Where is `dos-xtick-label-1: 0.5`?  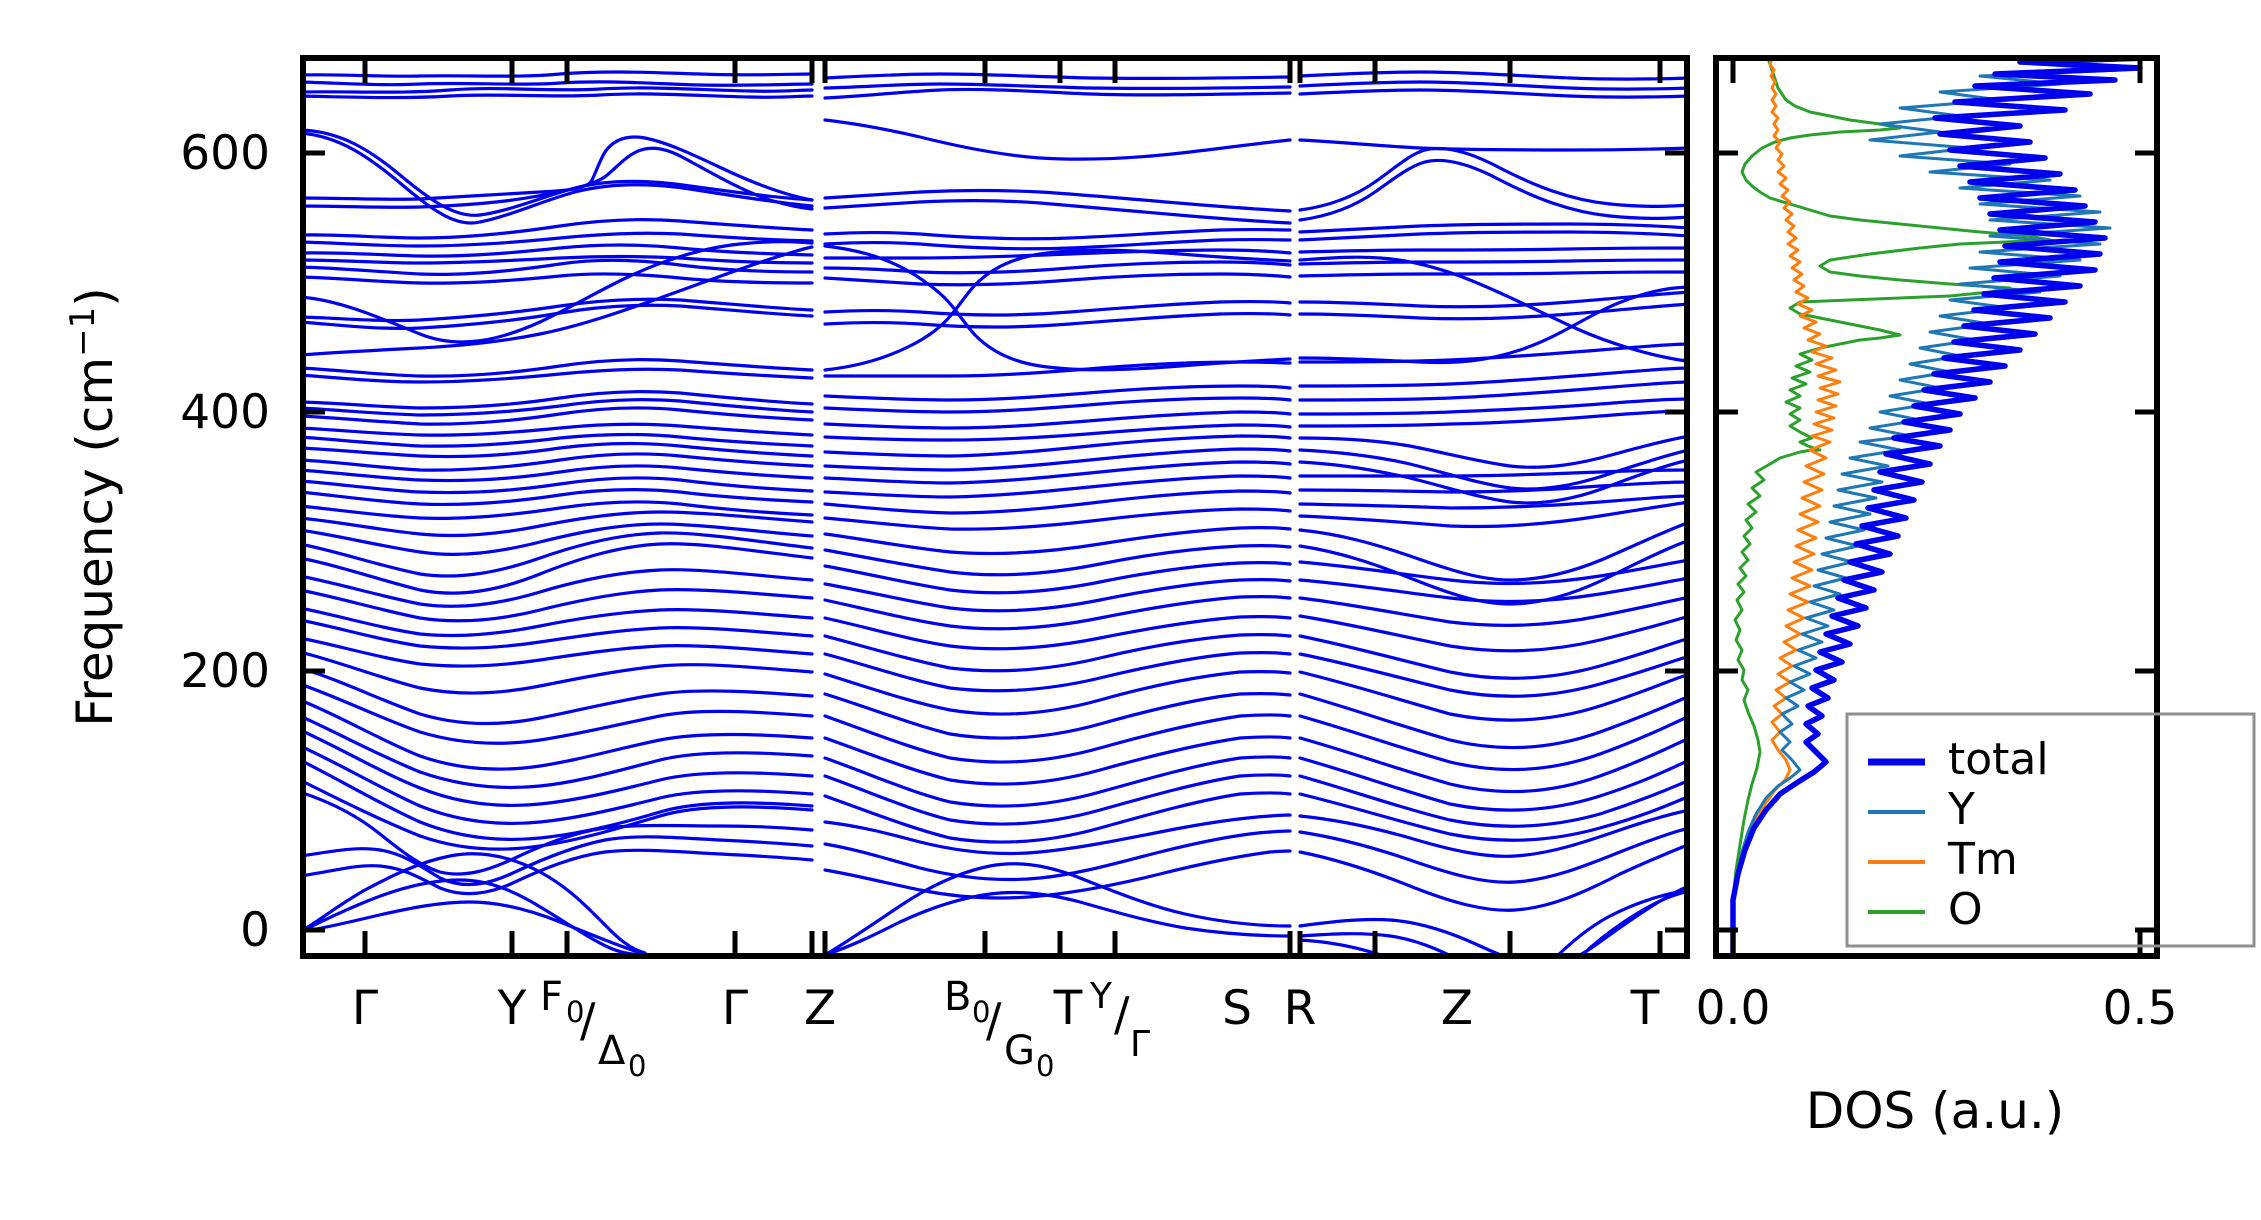
dos-xtick-label-1: 0.5 is located at coordinates (2140, 1008).